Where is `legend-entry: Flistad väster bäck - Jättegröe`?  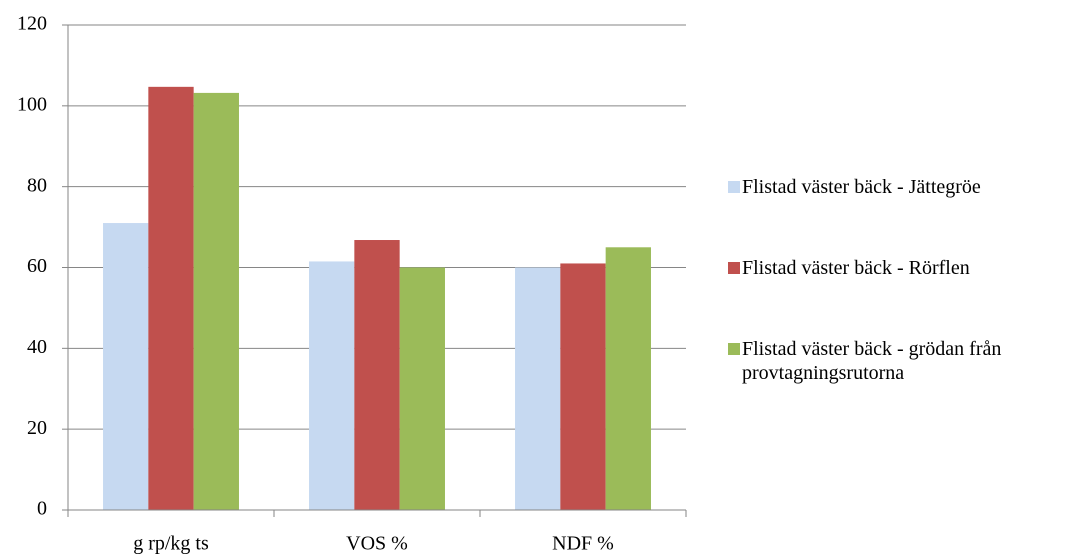
legend-entry: Flistad väster bäck - Jättegröe is located at coordinates (893, 187).